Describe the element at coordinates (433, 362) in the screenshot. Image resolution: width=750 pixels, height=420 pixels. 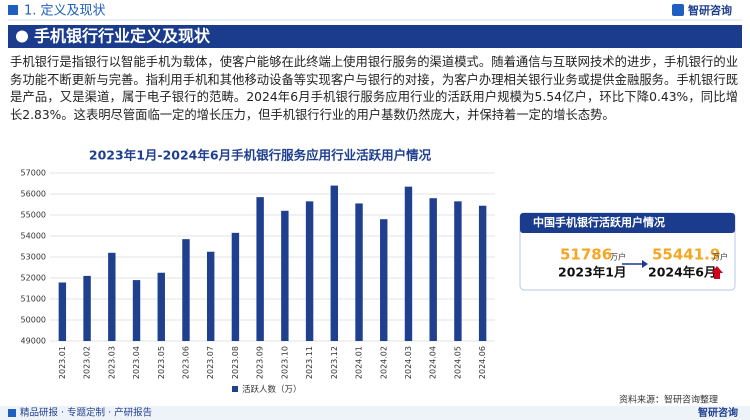
I see `x-tick-label: 2024.04` at that location.